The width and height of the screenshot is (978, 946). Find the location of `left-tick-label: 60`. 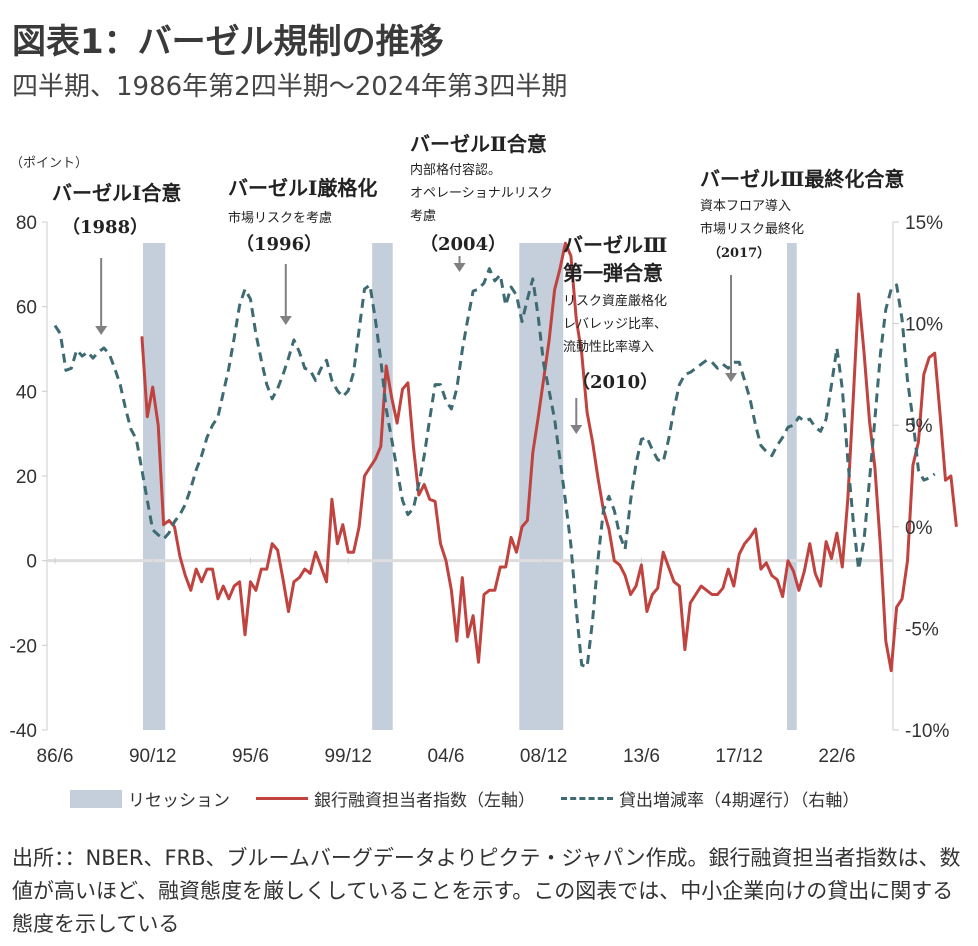

left-tick-label: 60 is located at coordinates (26, 308).